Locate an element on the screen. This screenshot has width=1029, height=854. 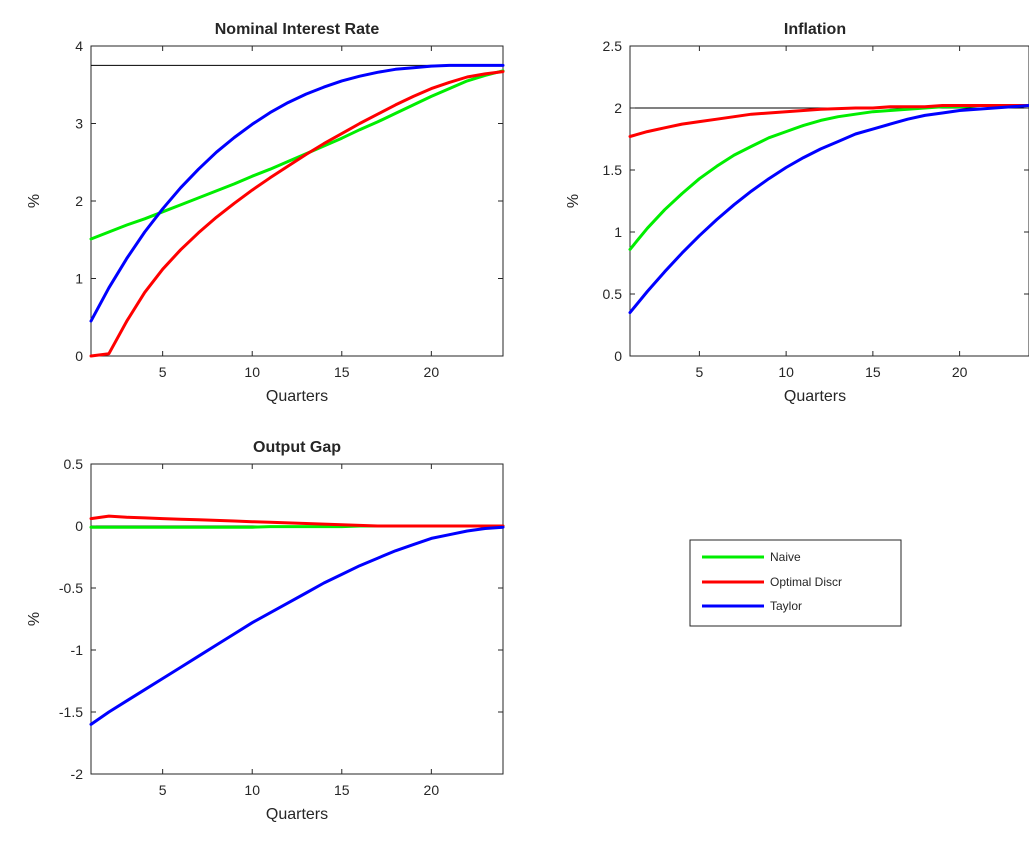
chart-title: Output Gap is located at coordinates (297, 447).